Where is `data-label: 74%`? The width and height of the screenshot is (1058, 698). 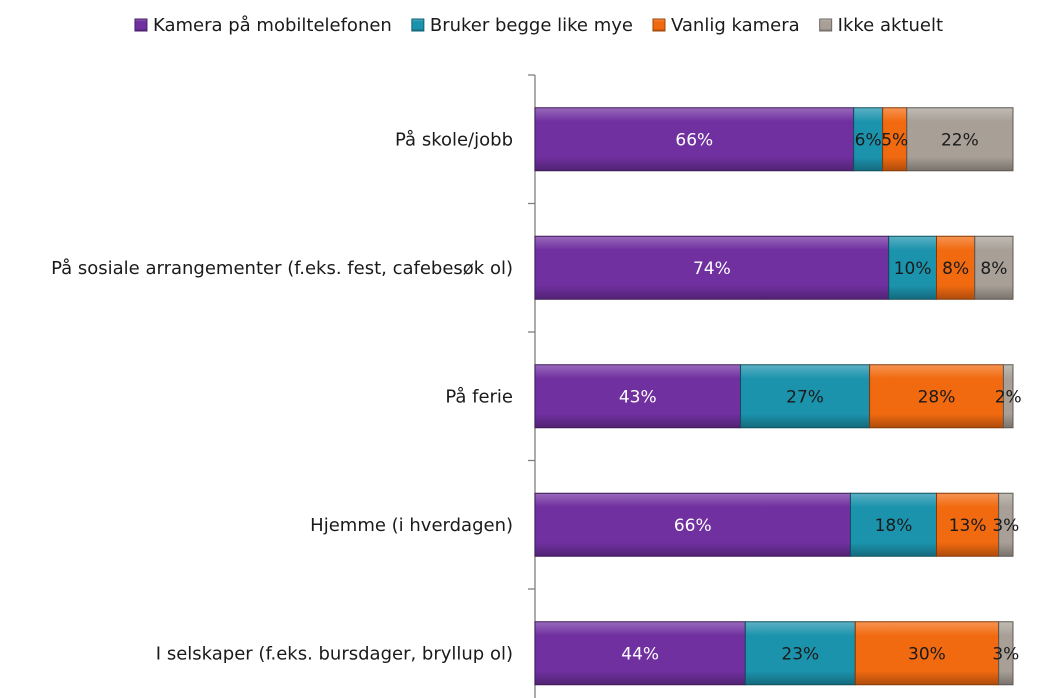 data-label: 74% is located at coordinates (712, 269).